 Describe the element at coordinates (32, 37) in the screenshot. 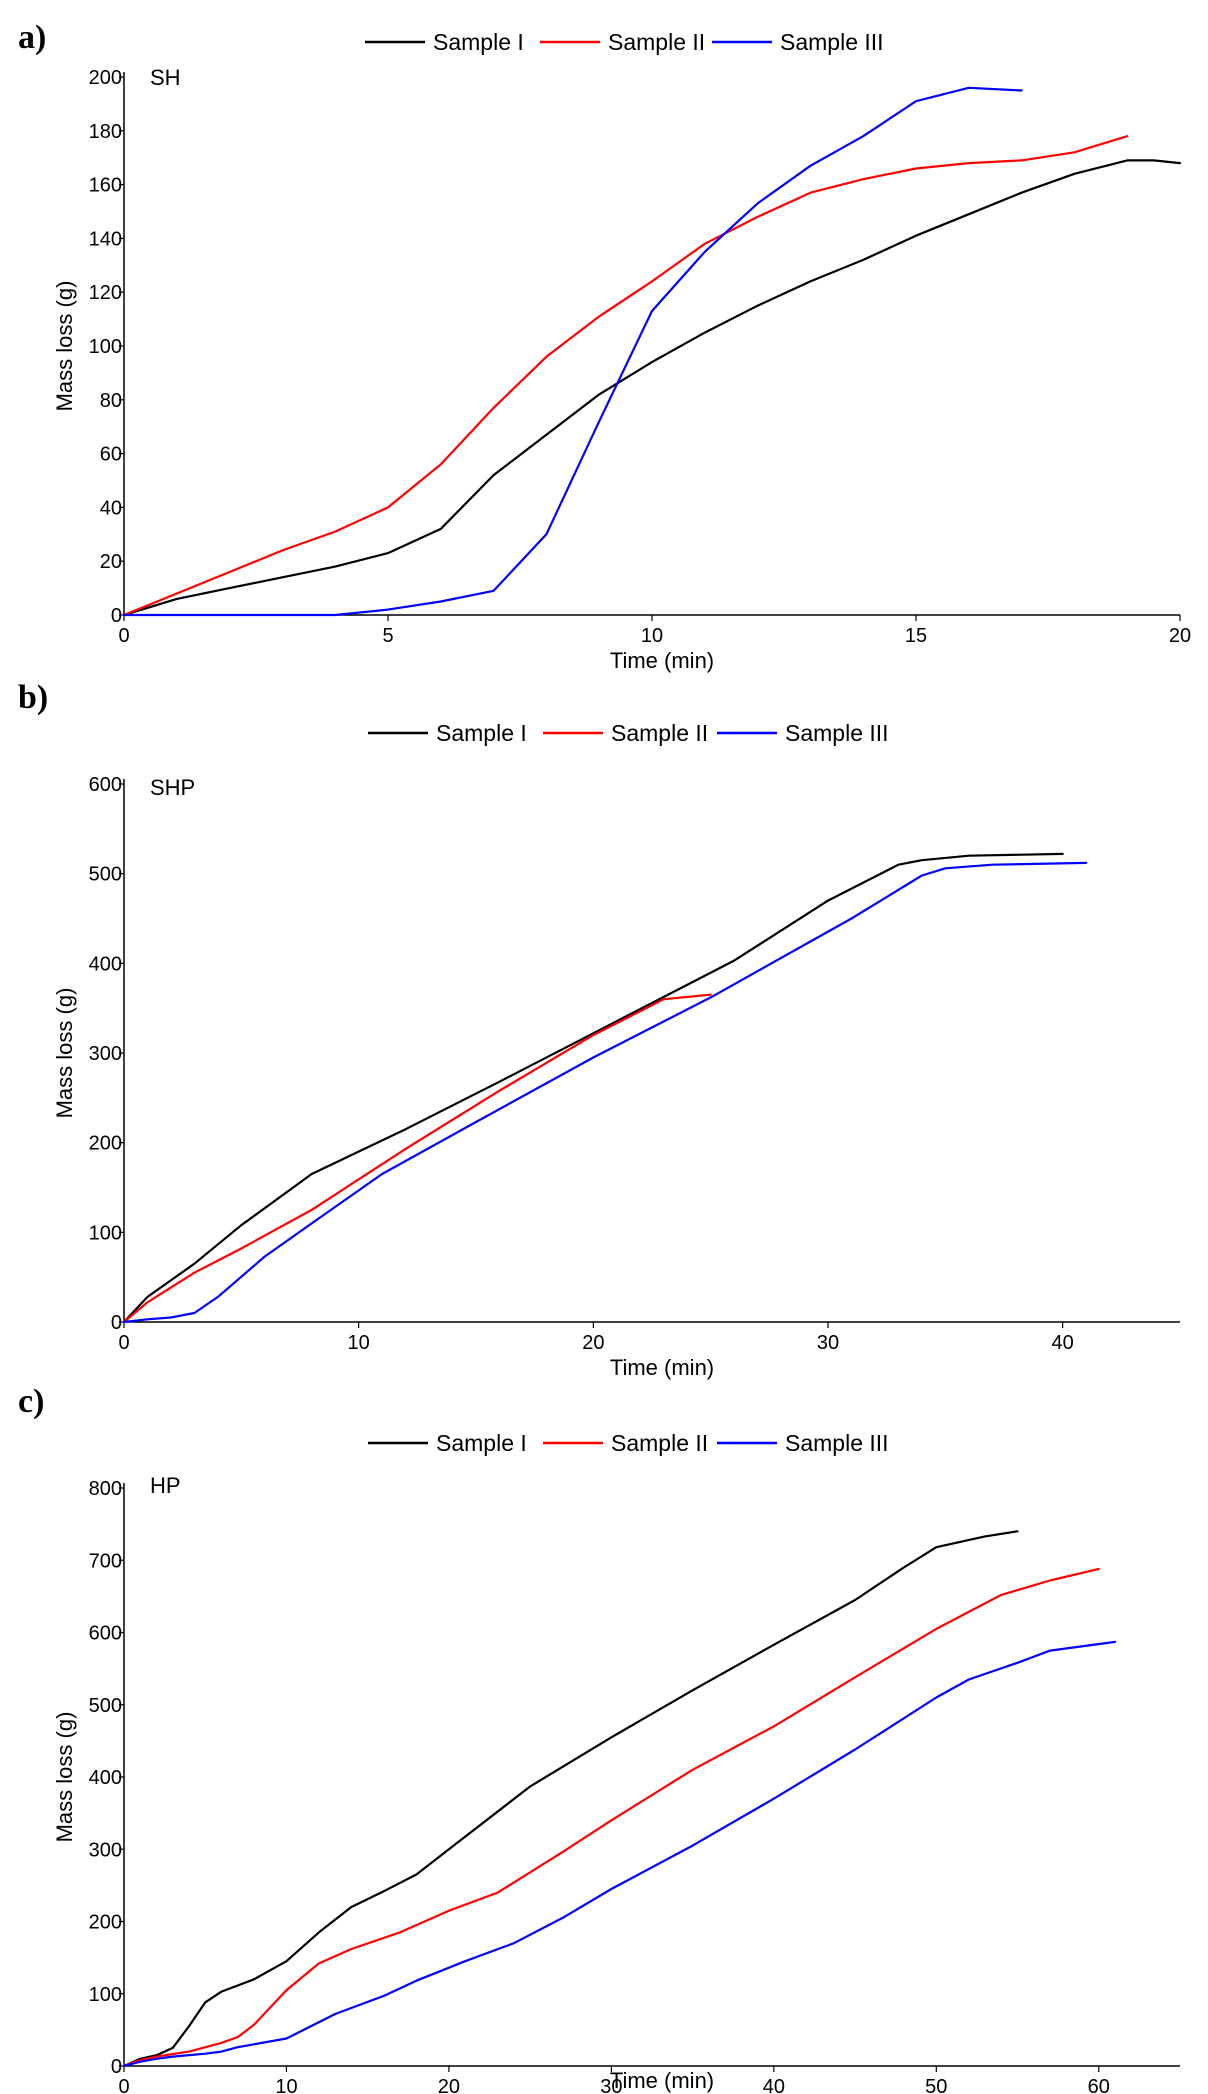

I see `panel-label: a)` at that location.